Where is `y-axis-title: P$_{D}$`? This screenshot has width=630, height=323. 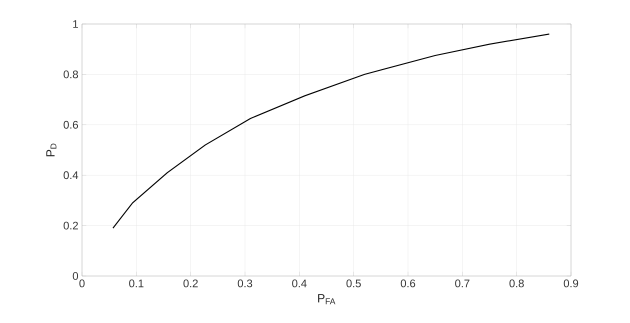
y-axis-title: P$_{D}$ is located at coordinates (51, 150).